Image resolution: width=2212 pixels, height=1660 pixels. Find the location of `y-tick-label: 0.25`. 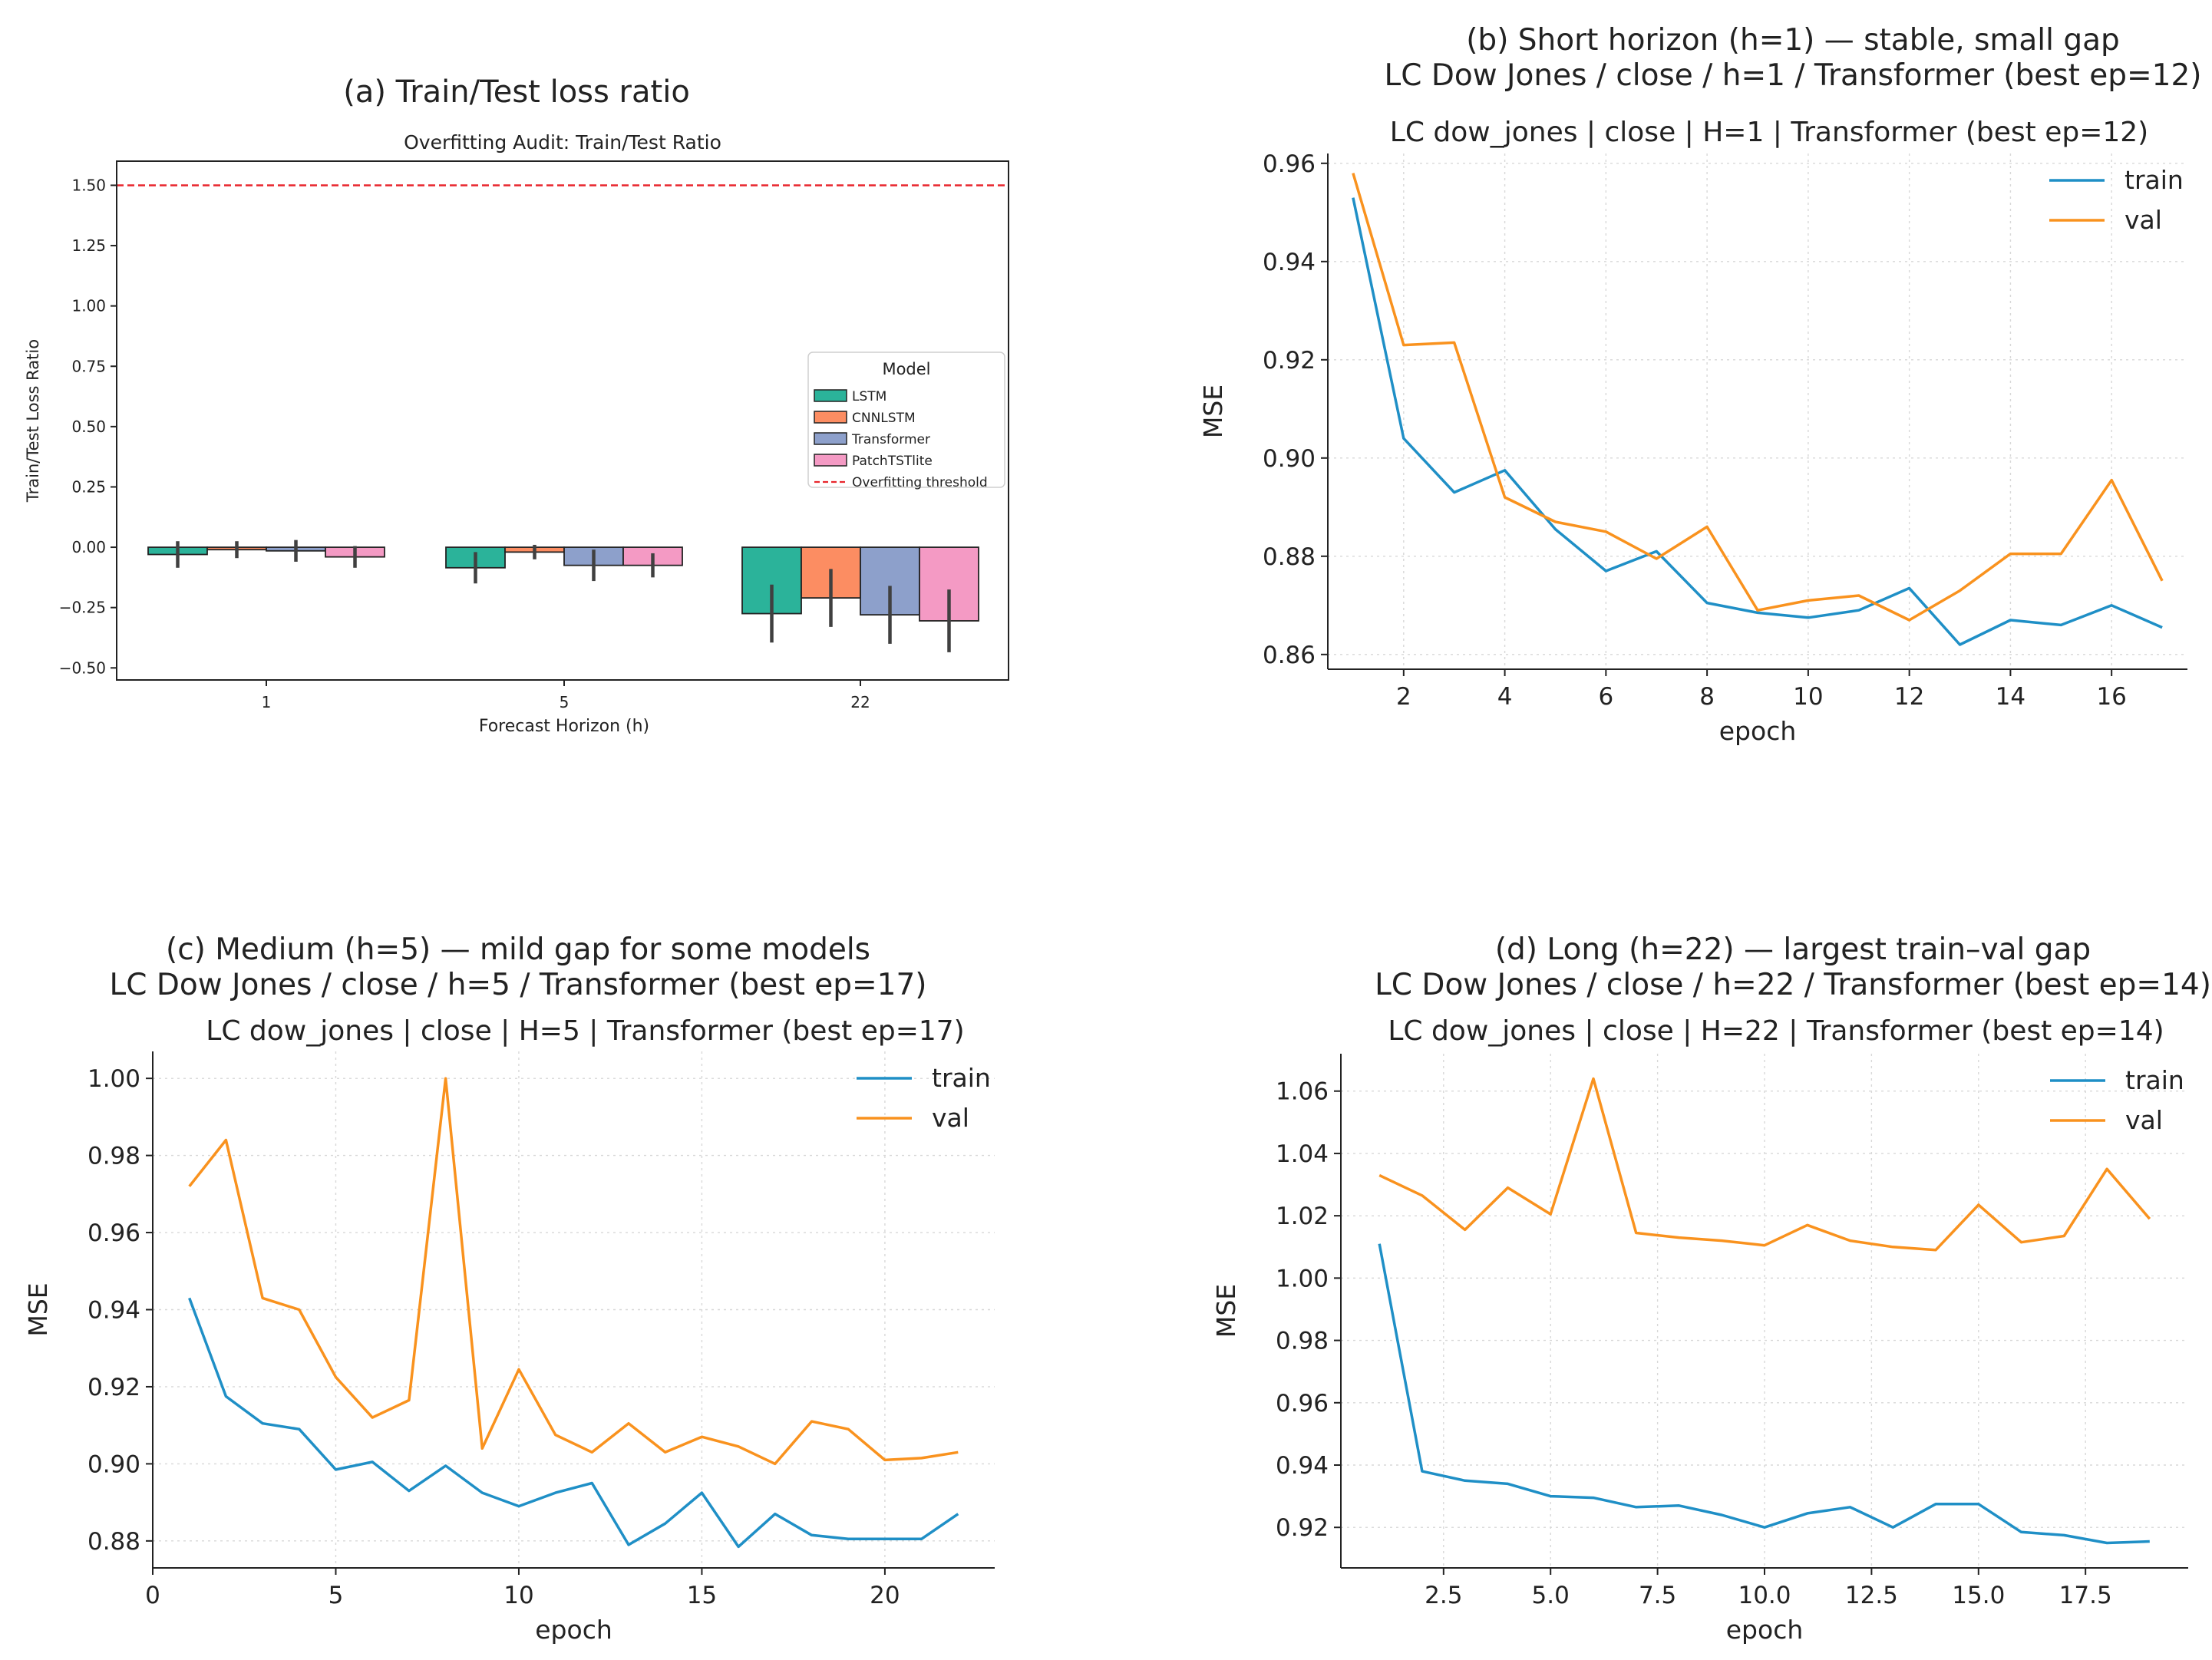

y-tick-label: 0.25 is located at coordinates (88, 487).